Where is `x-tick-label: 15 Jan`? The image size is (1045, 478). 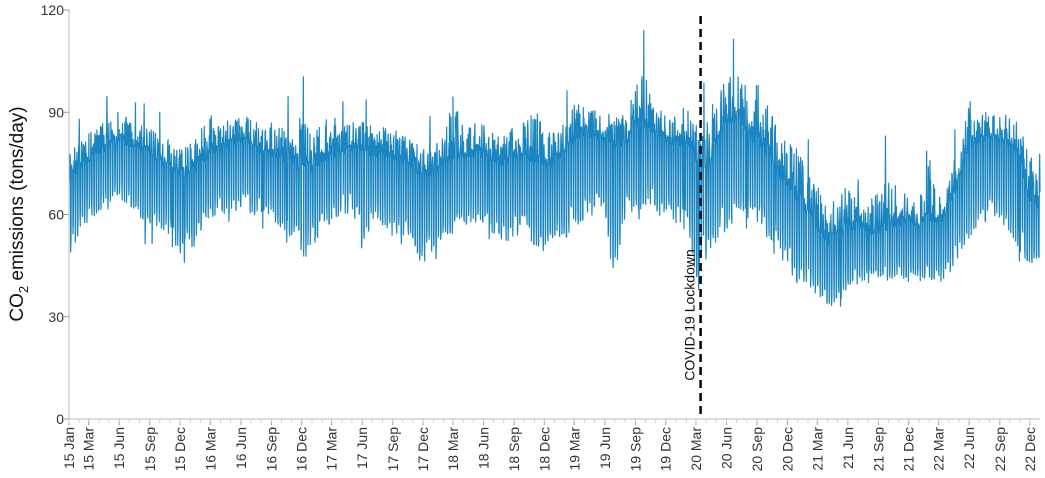
x-tick-label: 15 Jan is located at coordinates (69, 448).